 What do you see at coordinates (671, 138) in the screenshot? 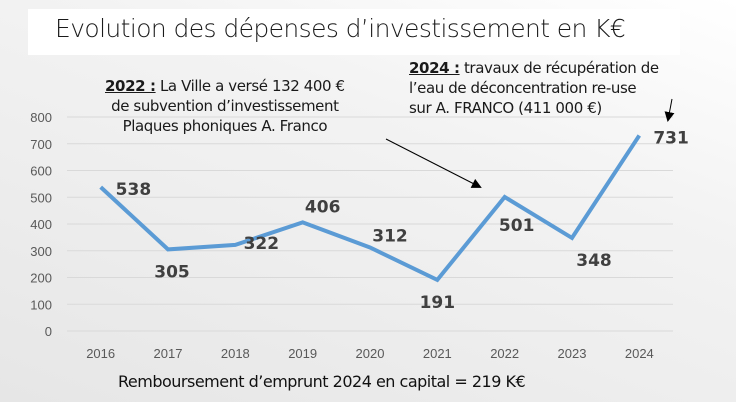
I see `data-label: 731` at bounding box center [671, 138].